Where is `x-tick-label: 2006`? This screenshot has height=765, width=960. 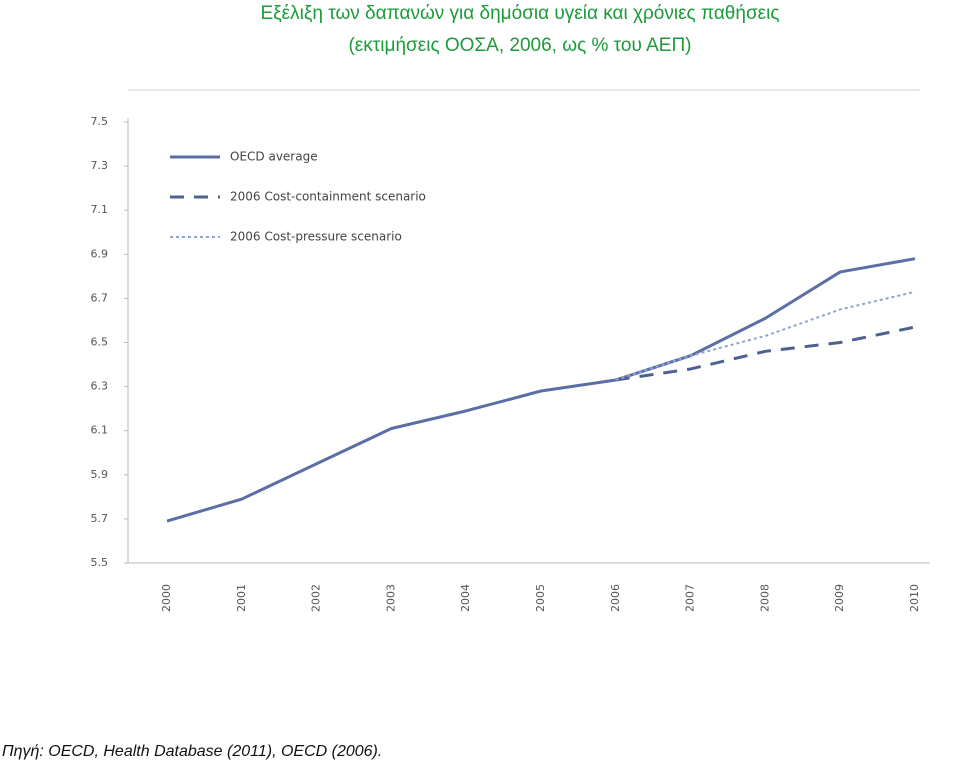
x-tick-label: 2006 is located at coordinates (615, 598).